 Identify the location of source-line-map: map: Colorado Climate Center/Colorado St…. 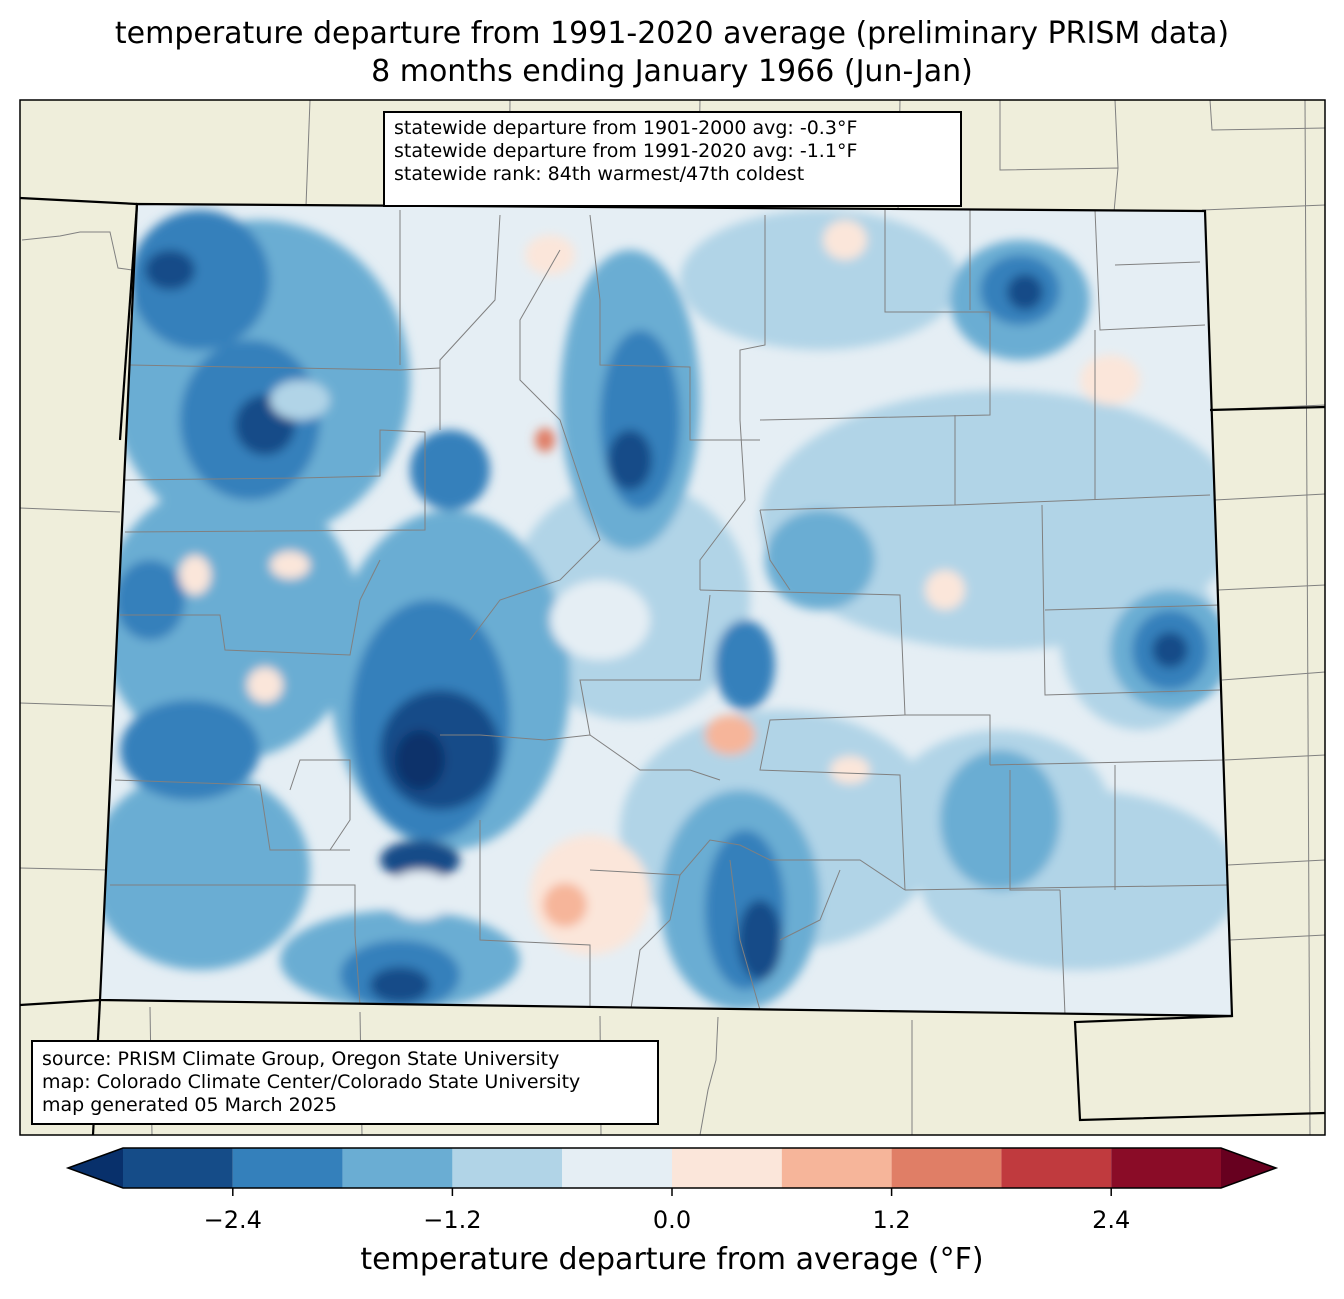
(311, 1082).